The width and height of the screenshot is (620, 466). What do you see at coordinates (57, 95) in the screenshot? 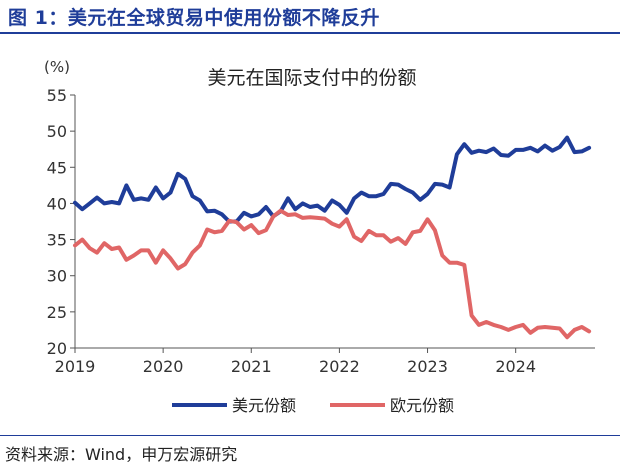
I see `y-tick-label: 55` at bounding box center [57, 95].